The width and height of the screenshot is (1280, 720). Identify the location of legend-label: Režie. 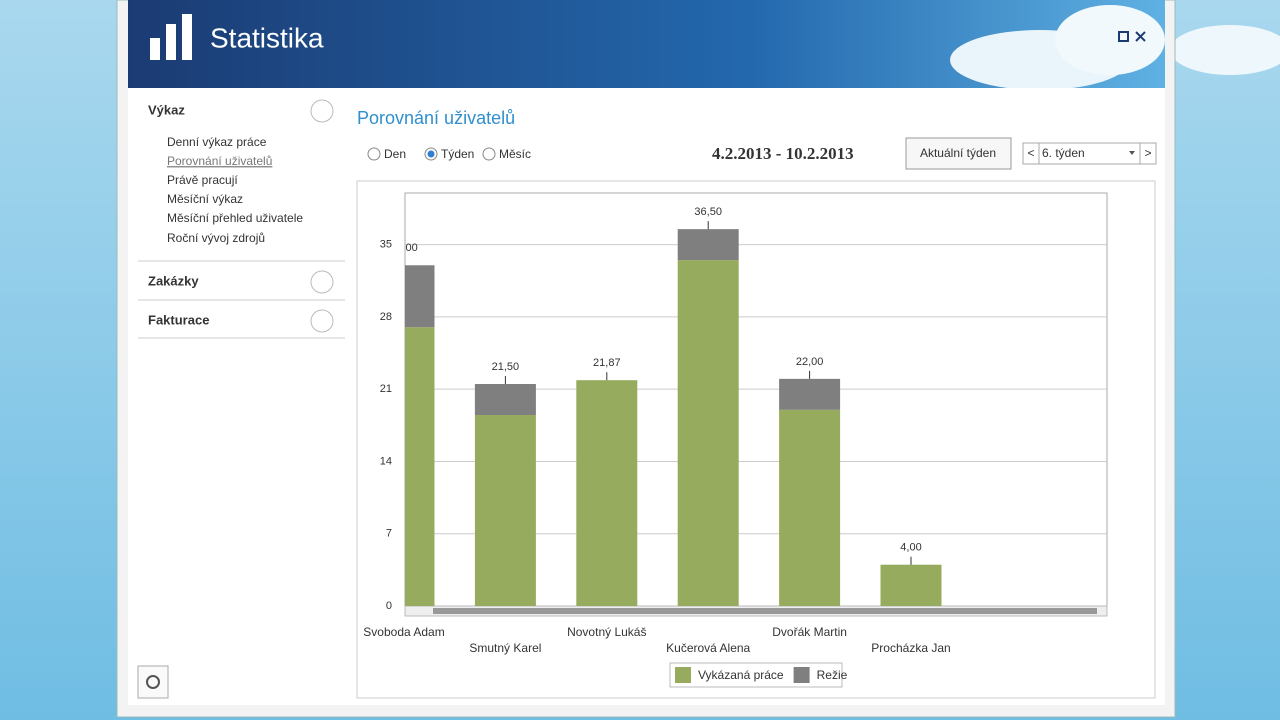
(832, 675).